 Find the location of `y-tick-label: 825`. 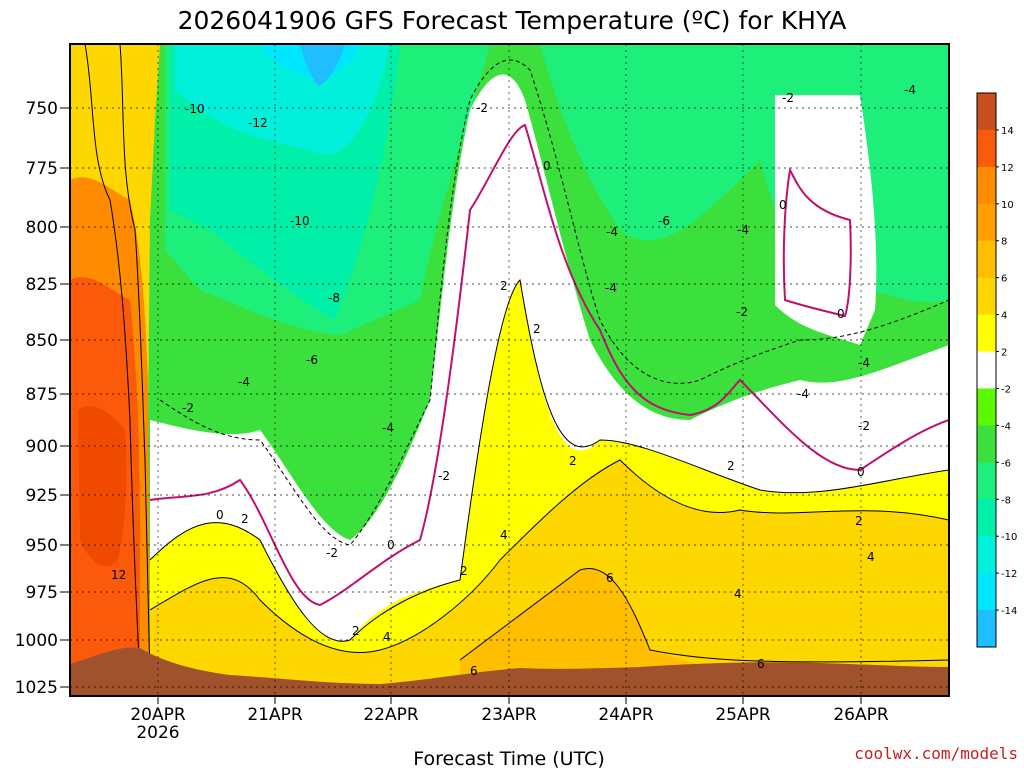

y-tick-label: 825 is located at coordinates (42, 285).